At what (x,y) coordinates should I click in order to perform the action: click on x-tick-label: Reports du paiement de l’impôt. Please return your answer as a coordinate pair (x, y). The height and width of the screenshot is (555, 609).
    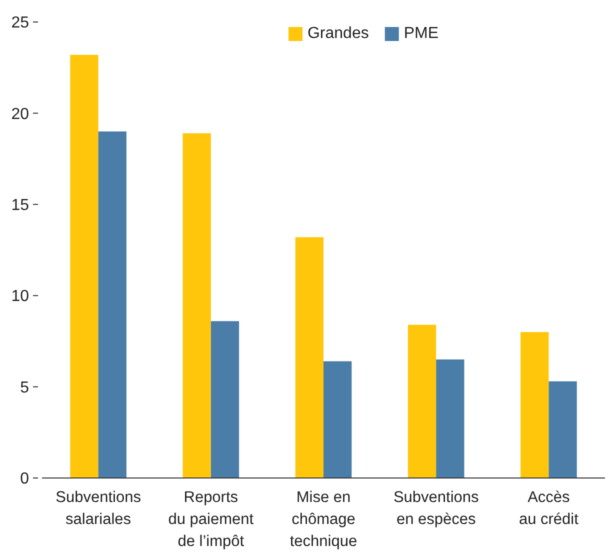
    Looking at the image, I should click on (211, 519).